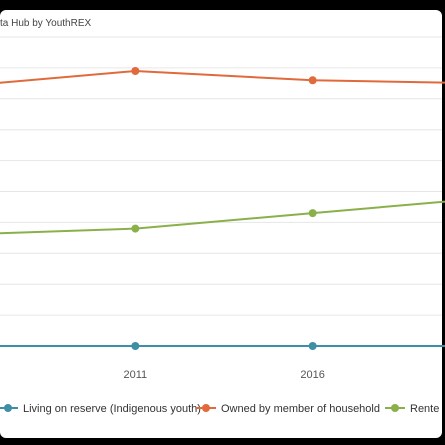  I want to click on legend-item-0: Living on reserve (Indigenous youth), so click(100, 409).